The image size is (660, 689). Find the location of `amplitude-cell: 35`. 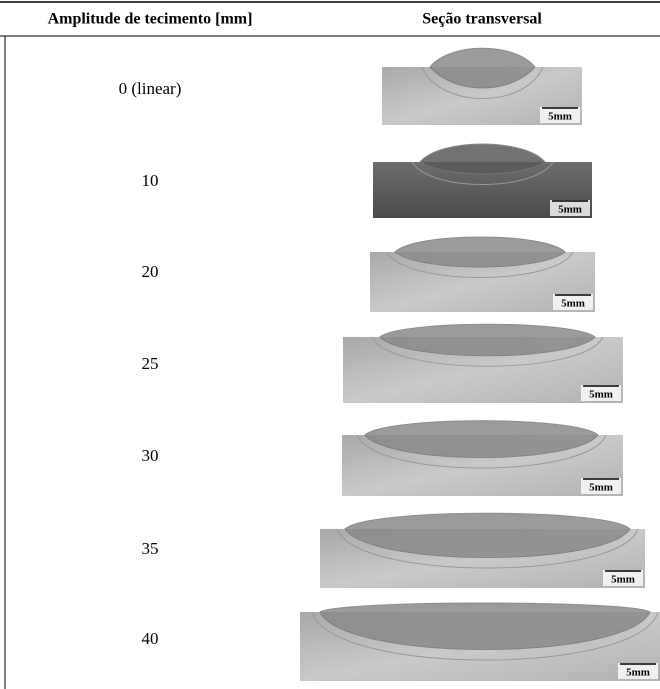

amplitude-cell: 35 is located at coordinates (150, 548).